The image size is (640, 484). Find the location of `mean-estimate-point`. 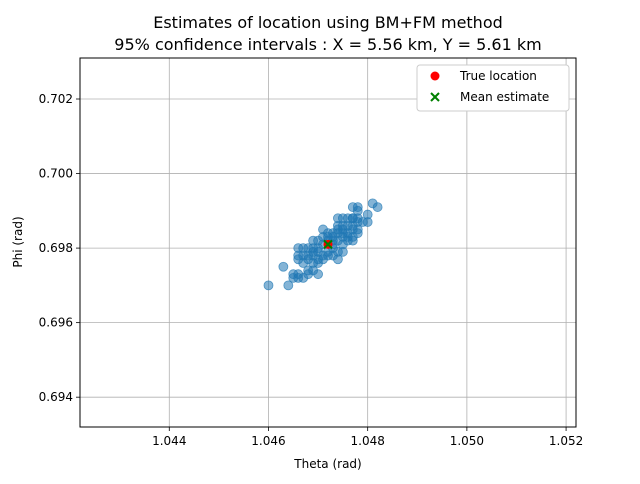

mean-estimate-point is located at coordinates (328, 244).